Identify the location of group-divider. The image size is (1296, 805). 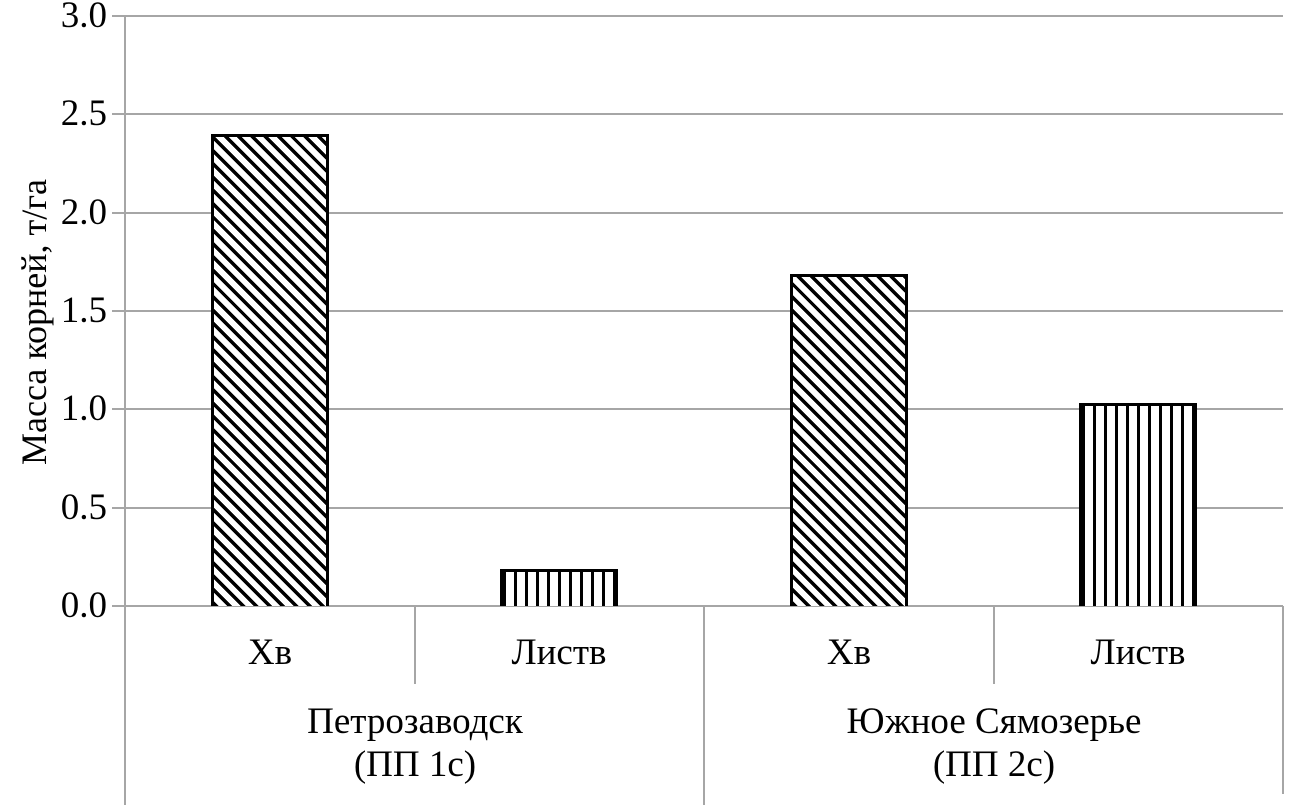
(704, 705).